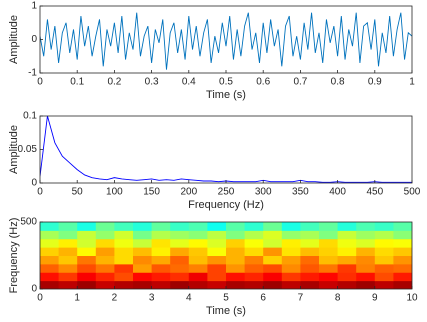  What do you see at coordinates (34, 6) in the screenshot?
I see `y-tick-label: 1` at bounding box center [34, 6].